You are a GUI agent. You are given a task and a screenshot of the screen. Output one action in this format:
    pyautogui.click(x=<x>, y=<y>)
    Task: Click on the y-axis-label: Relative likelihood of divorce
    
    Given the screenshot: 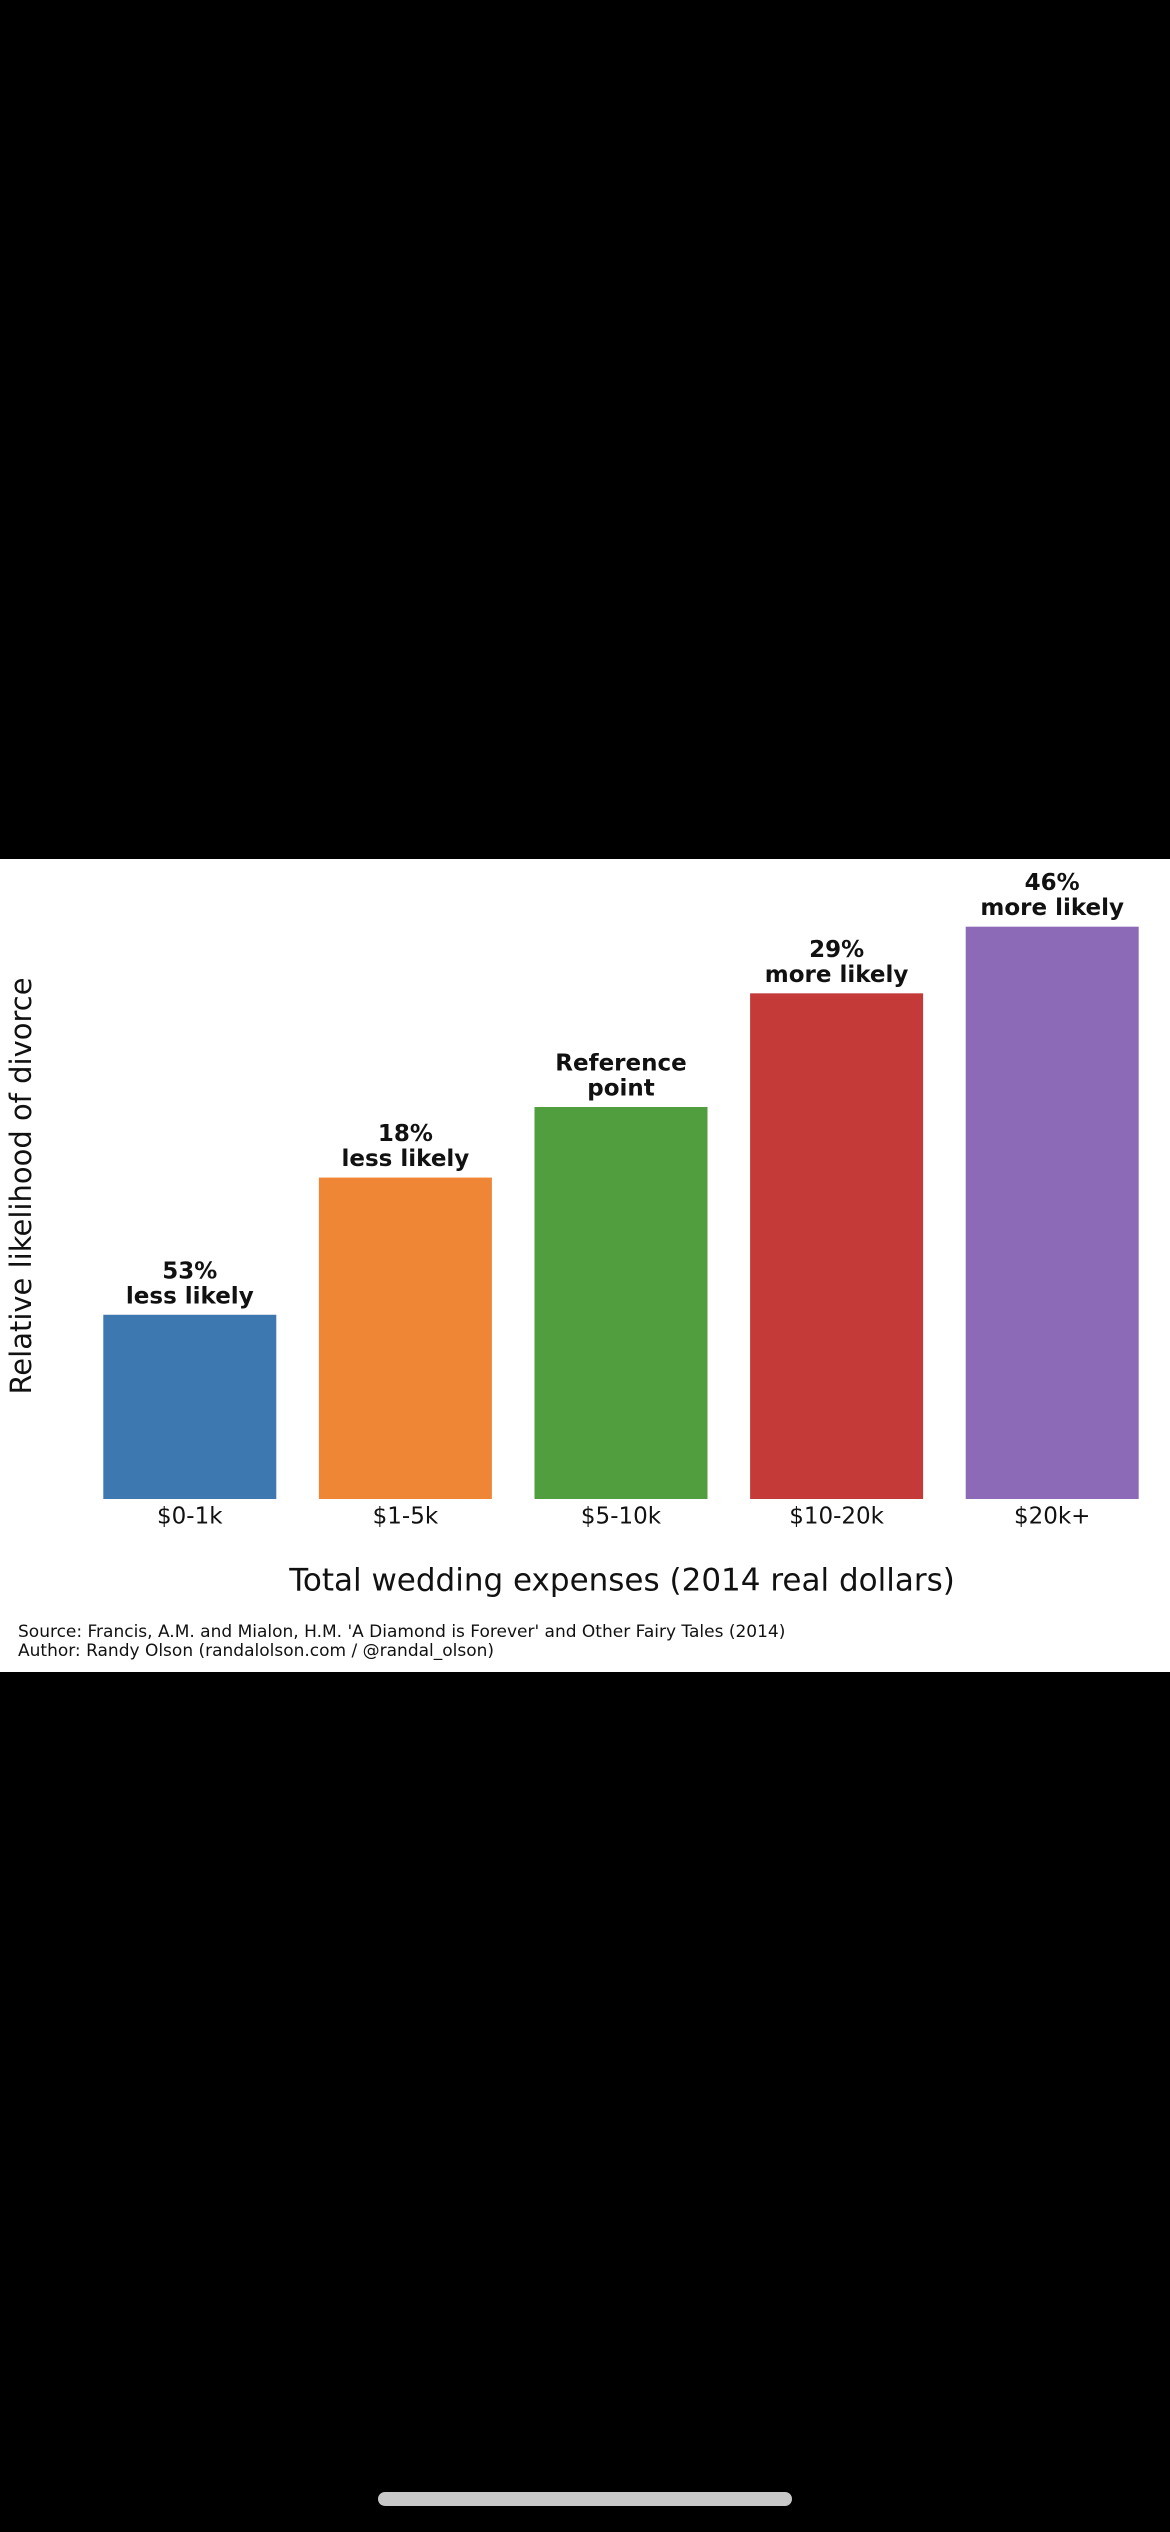 What is the action you would take?
    pyautogui.click(x=21, y=1185)
    